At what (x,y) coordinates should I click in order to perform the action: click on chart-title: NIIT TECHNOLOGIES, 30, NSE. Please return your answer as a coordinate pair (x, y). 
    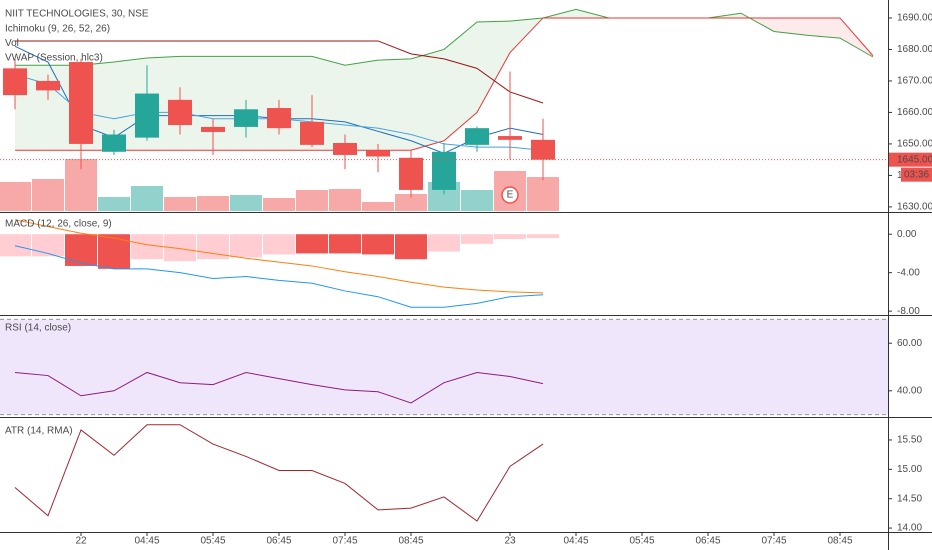
    Looking at the image, I should click on (77, 14).